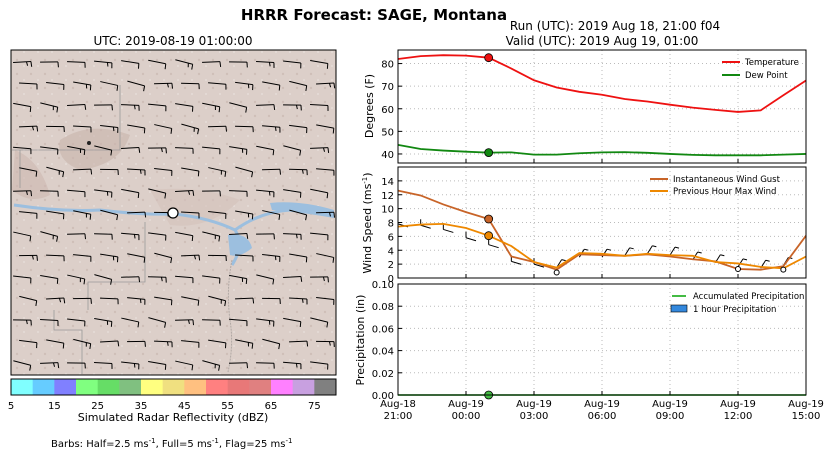  Describe the element at coordinates (748, 297) in the screenshot. I see `legend-accumulated-precip: Accumulated Precipitation` at that location.